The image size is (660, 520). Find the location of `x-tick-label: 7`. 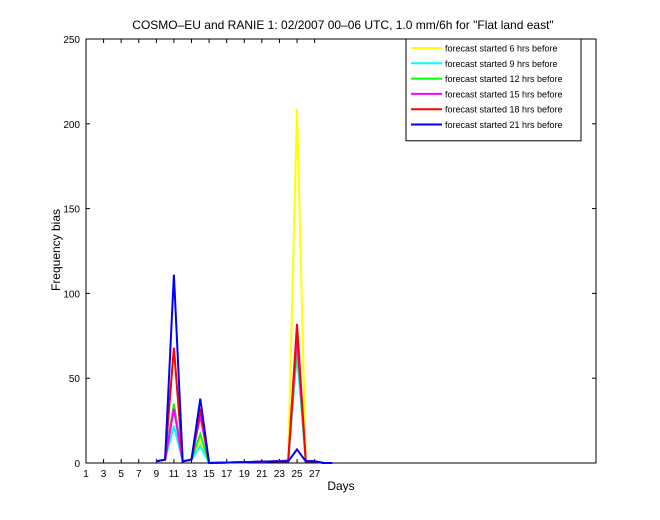

x-tick-label: 7 is located at coordinates (139, 474).